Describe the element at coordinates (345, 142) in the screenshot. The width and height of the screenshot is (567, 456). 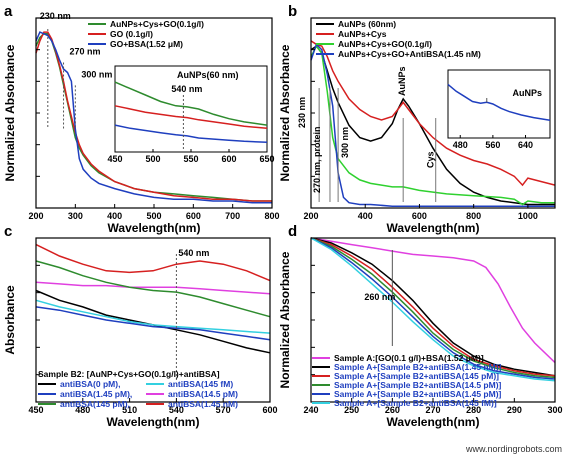
I see `annotation-label: 300 nm` at that location.